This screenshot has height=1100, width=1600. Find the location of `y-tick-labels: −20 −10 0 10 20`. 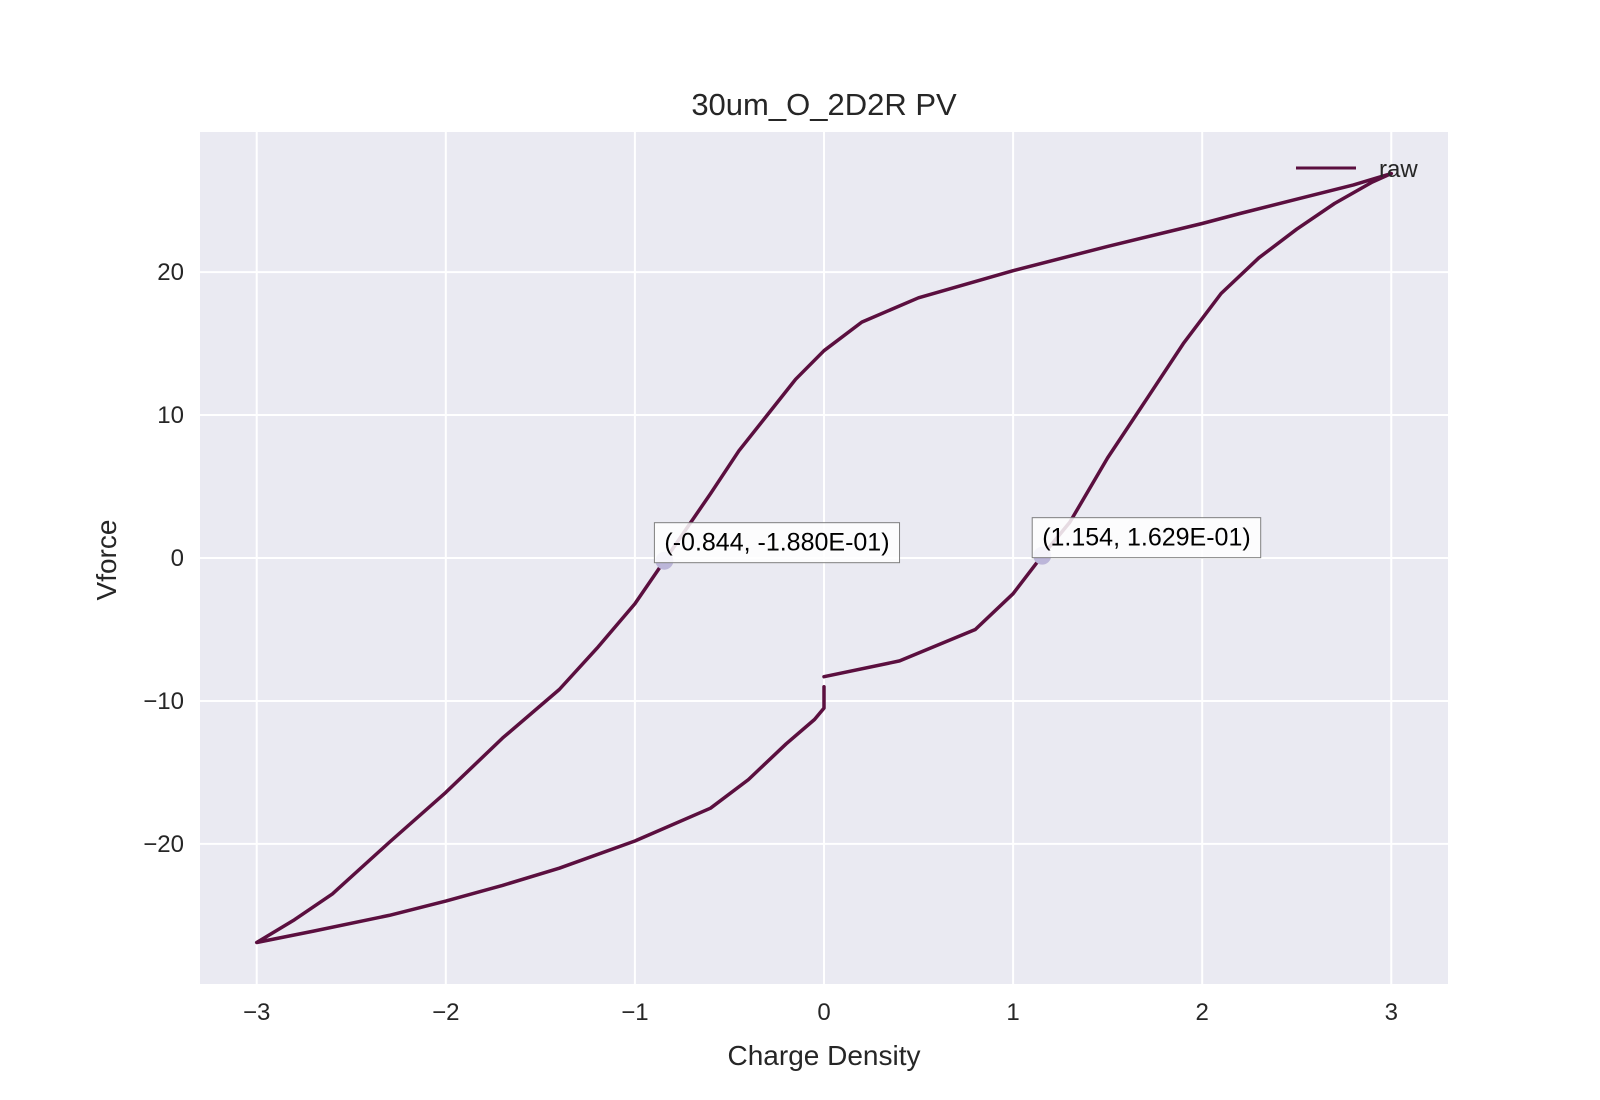

y-tick-labels: −20 −10 0 10 20 is located at coordinates (163, 558).